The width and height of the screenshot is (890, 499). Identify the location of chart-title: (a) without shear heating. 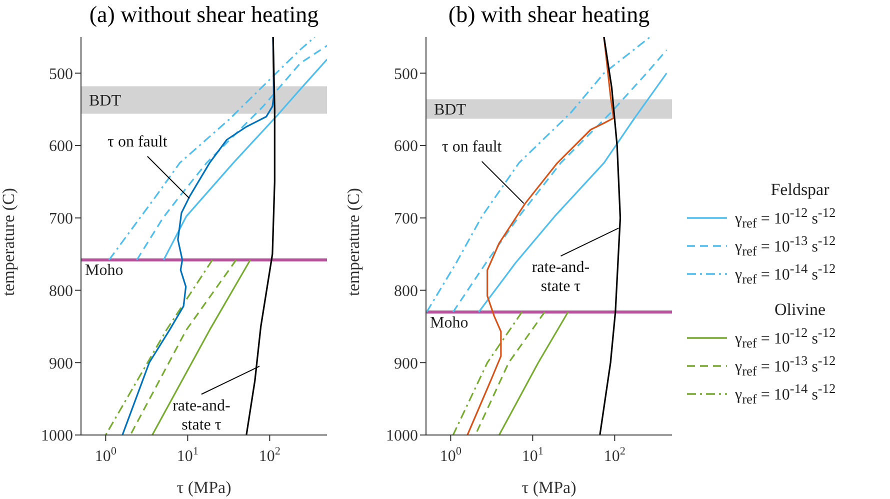
(204, 15).